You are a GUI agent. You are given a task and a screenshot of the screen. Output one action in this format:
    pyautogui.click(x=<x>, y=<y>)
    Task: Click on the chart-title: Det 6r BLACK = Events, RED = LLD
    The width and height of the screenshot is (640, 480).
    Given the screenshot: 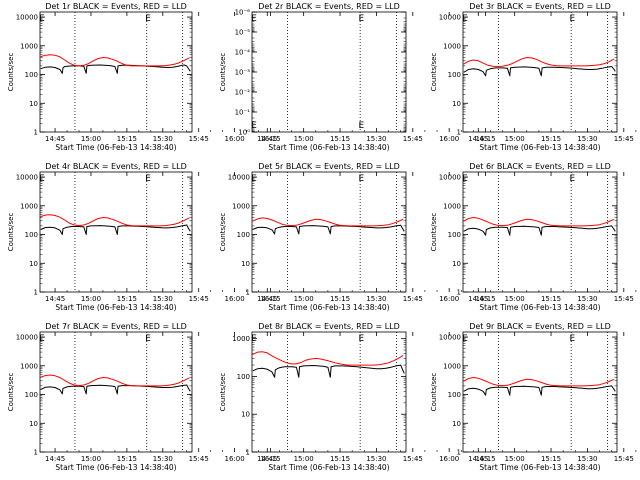 What is the action you would take?
    pyautogui.click(x=540, y=166)
    